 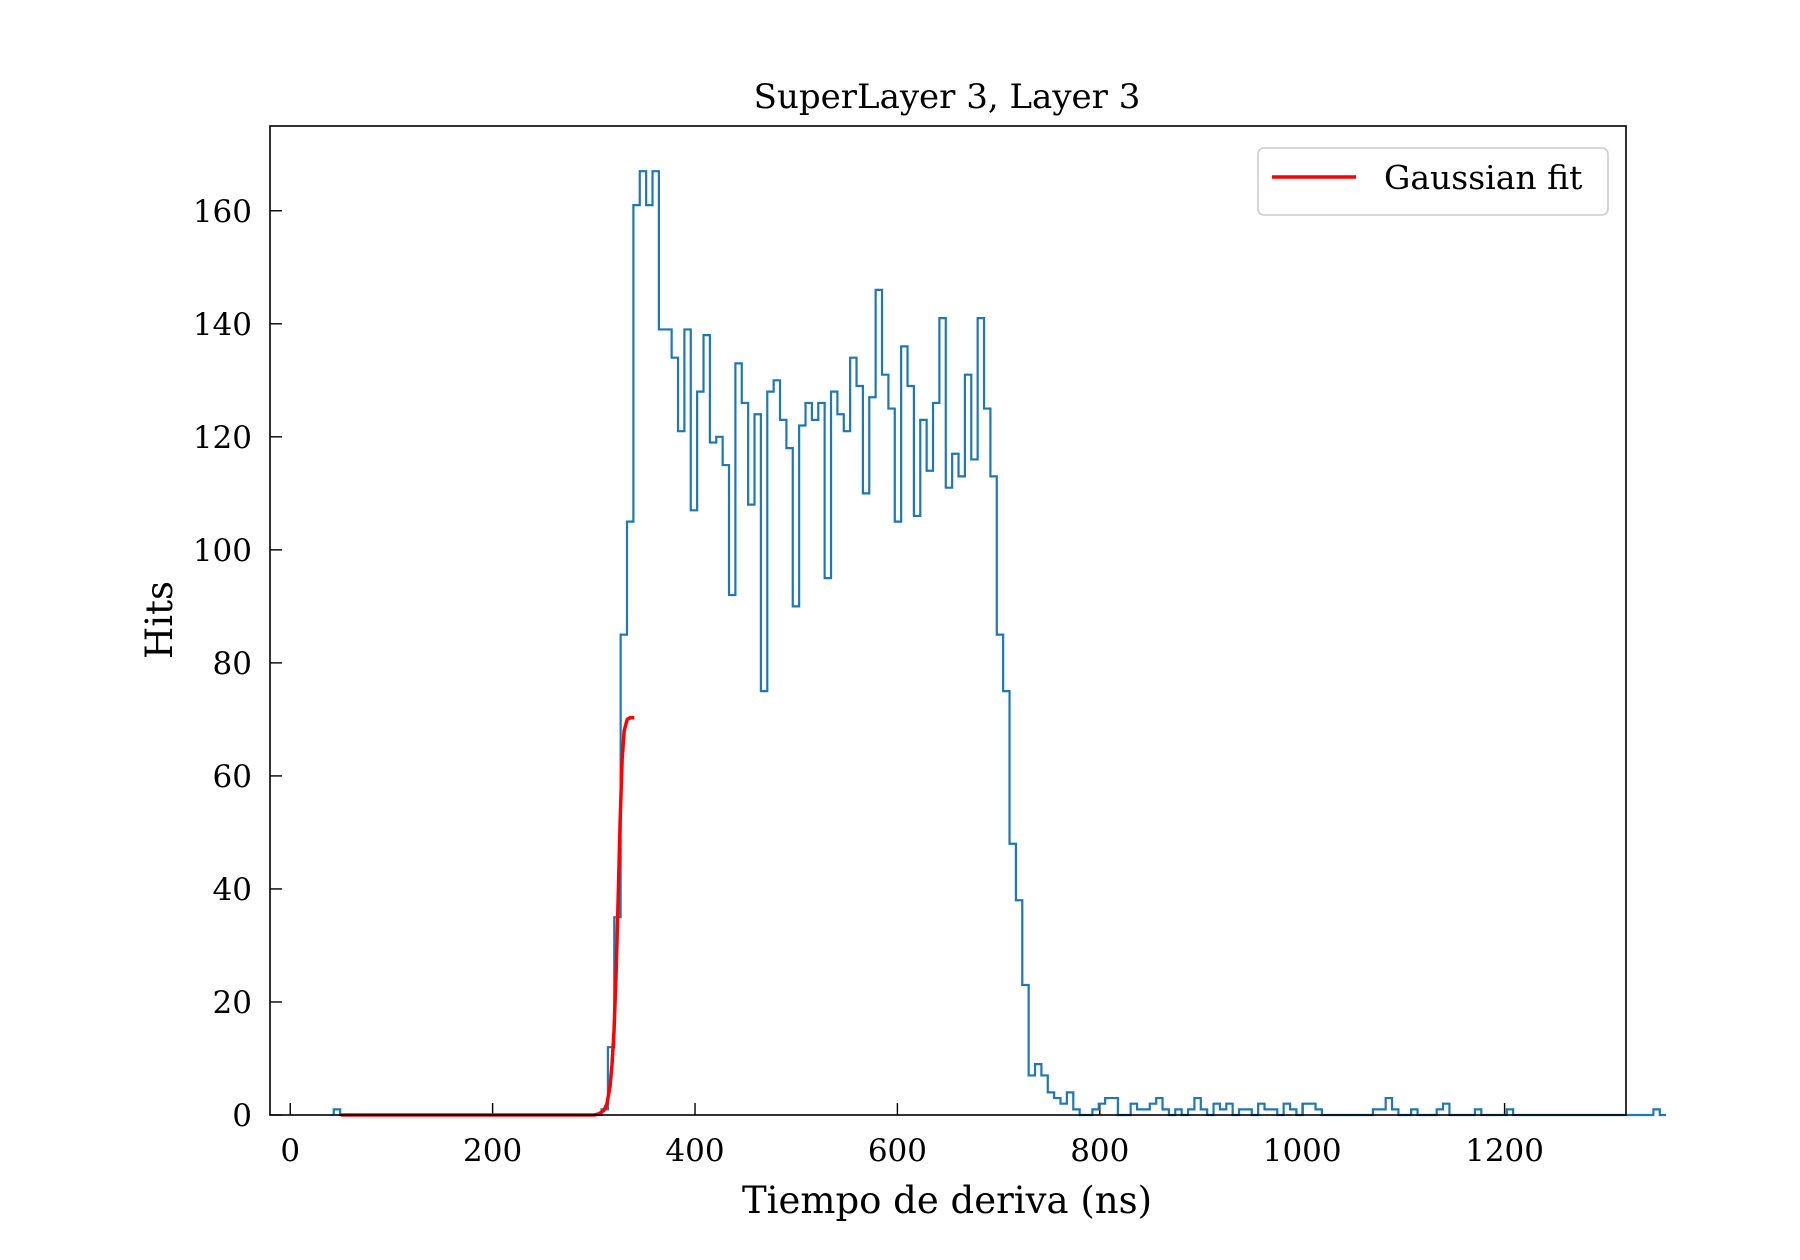 I want to click on legend-box, so click(x=1433, y=181).